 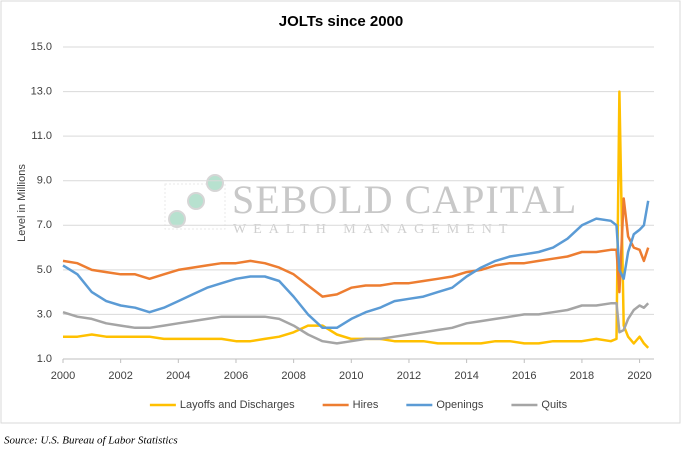 I want to click on y-tick-label: 1.0, so click(x=44, y=359).